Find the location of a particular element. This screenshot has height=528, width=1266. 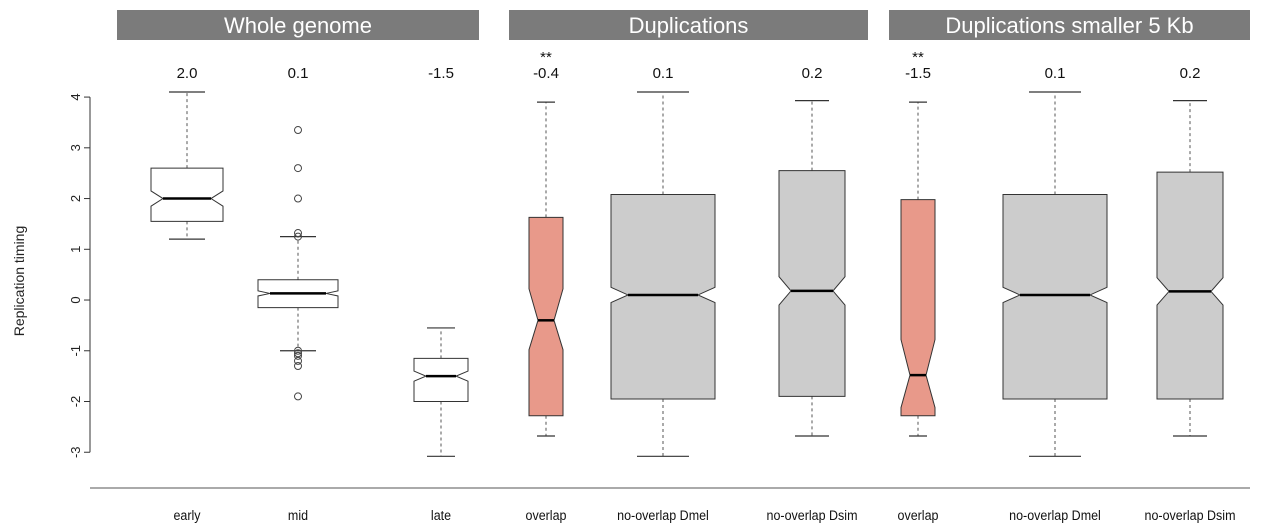

median-value-label: -0.4 is located at coordinates (546, 73).